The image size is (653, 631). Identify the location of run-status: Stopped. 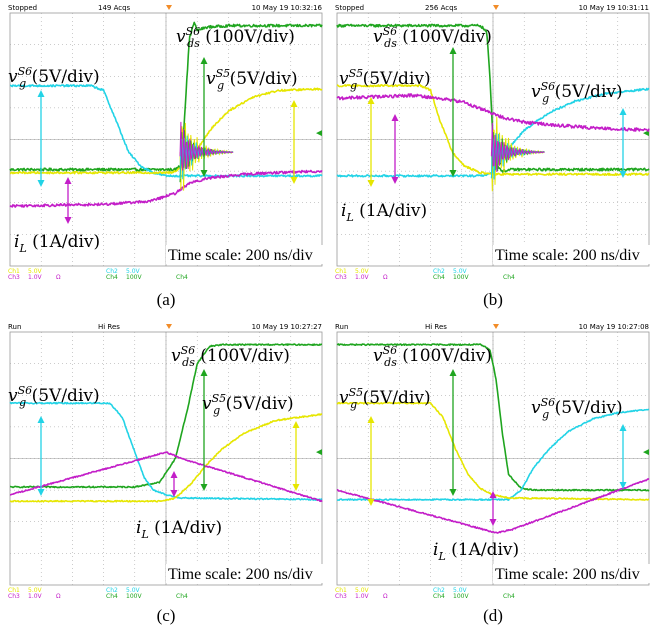
(349, 8).